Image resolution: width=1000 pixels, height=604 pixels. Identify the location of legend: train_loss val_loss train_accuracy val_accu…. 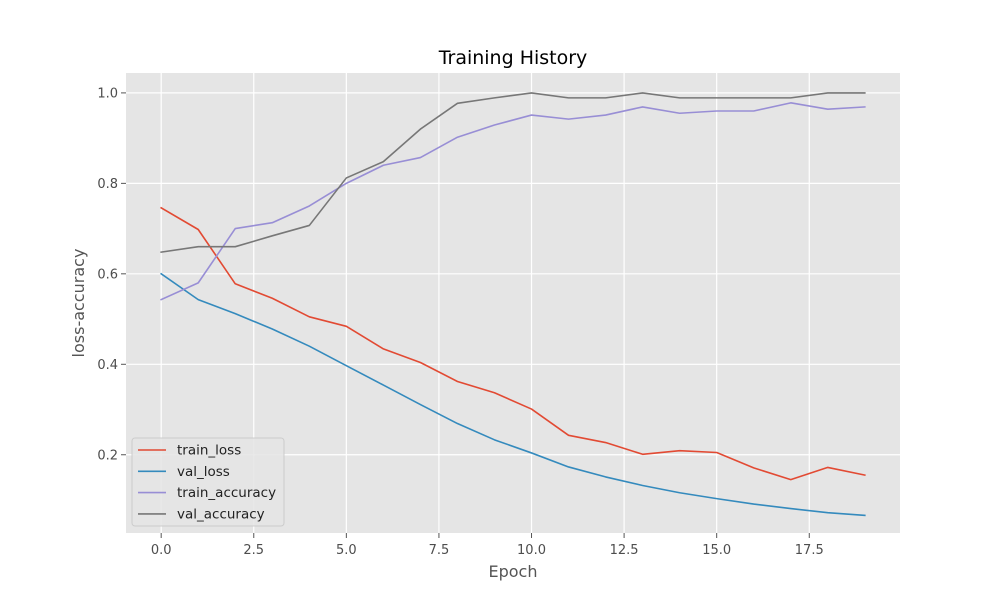
(208, 482).